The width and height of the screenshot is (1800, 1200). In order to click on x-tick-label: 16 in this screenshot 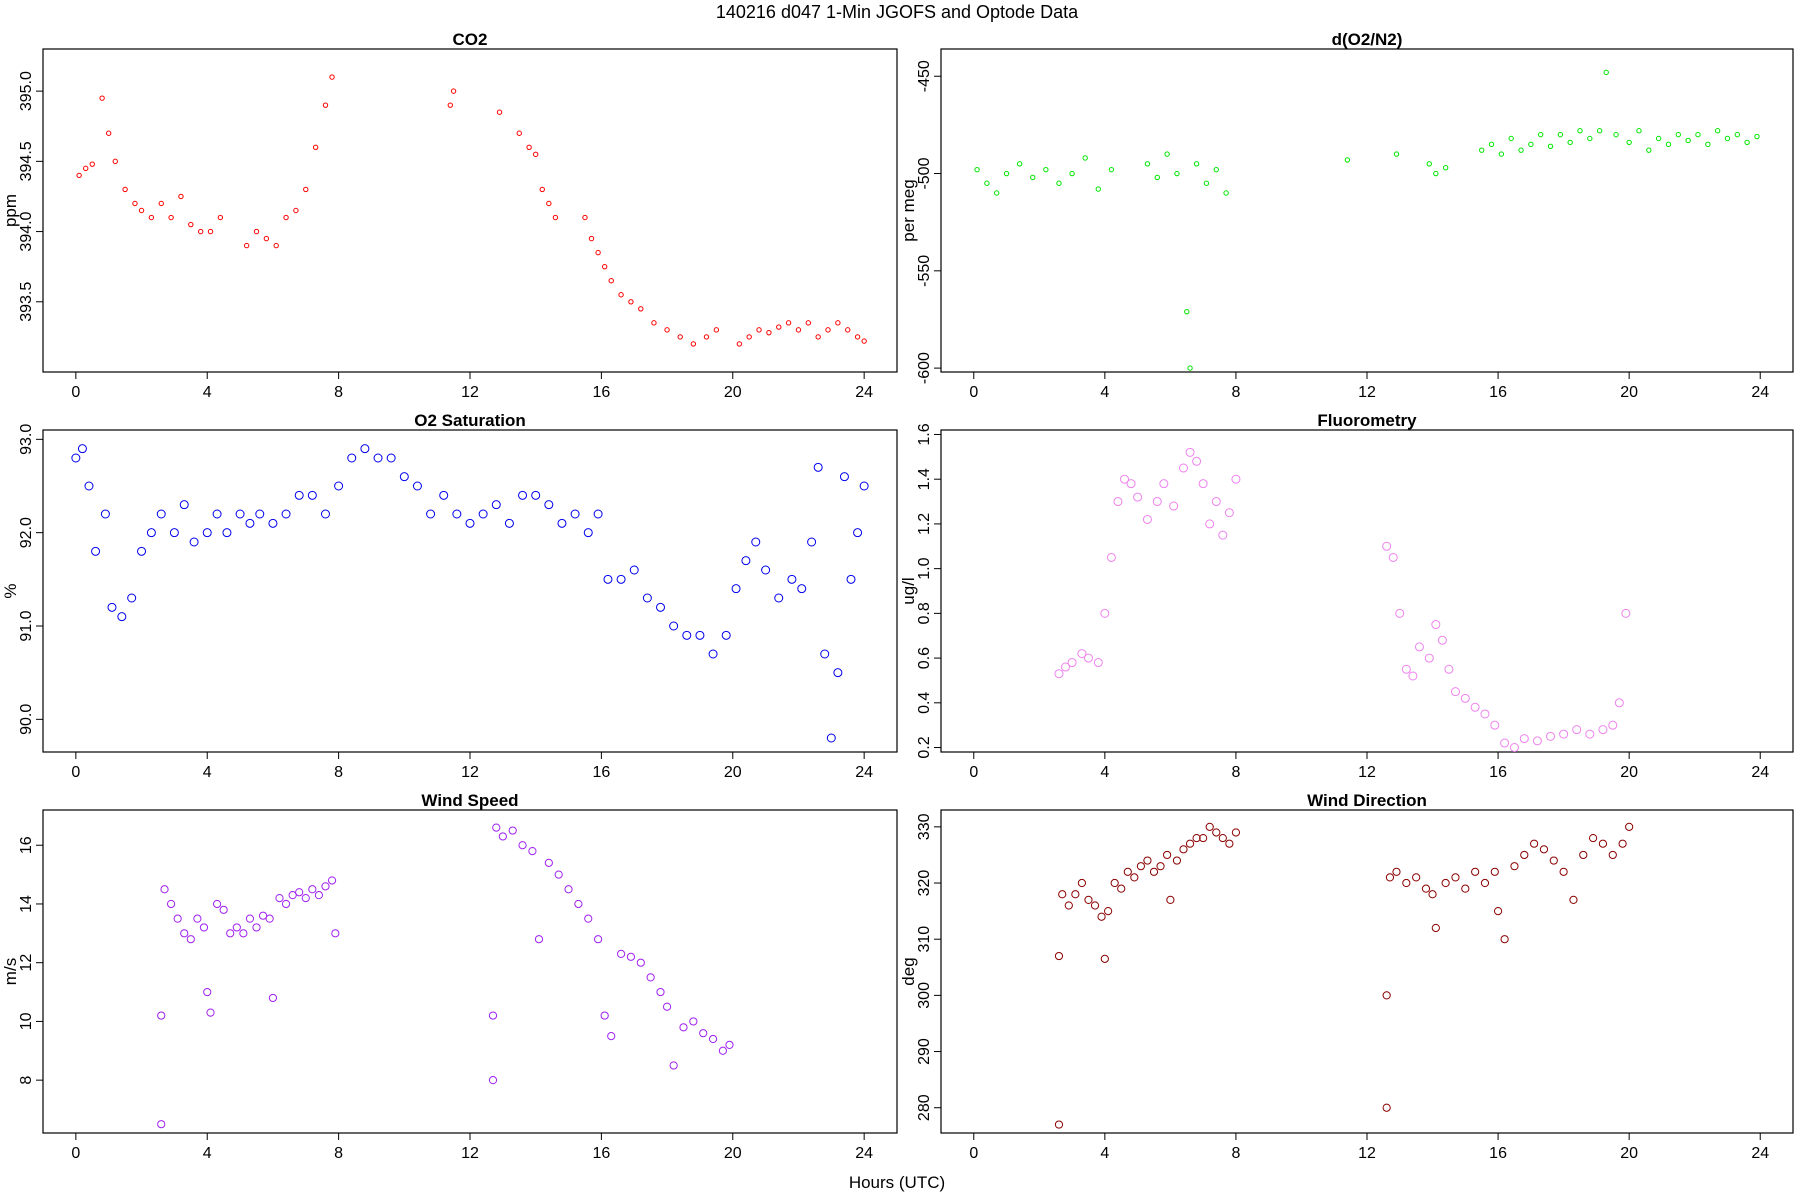, I will do `click(601, 392)`.